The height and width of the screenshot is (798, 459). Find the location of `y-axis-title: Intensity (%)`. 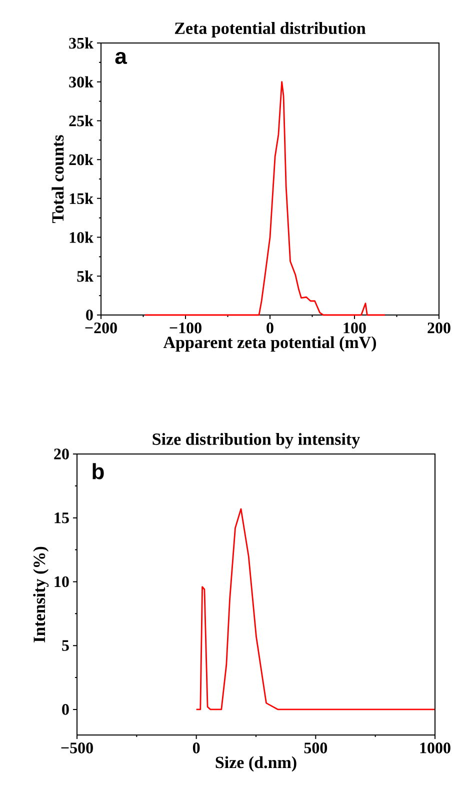

y-axis-title: Intensity (%) is located at coordinates (41, 594).